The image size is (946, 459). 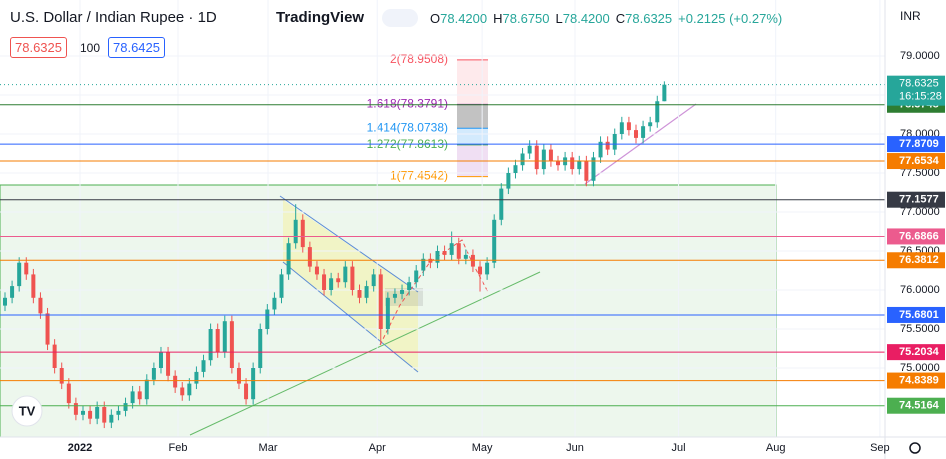 I want to click on legend-value: 78.6325, so click(x=649, y=18).